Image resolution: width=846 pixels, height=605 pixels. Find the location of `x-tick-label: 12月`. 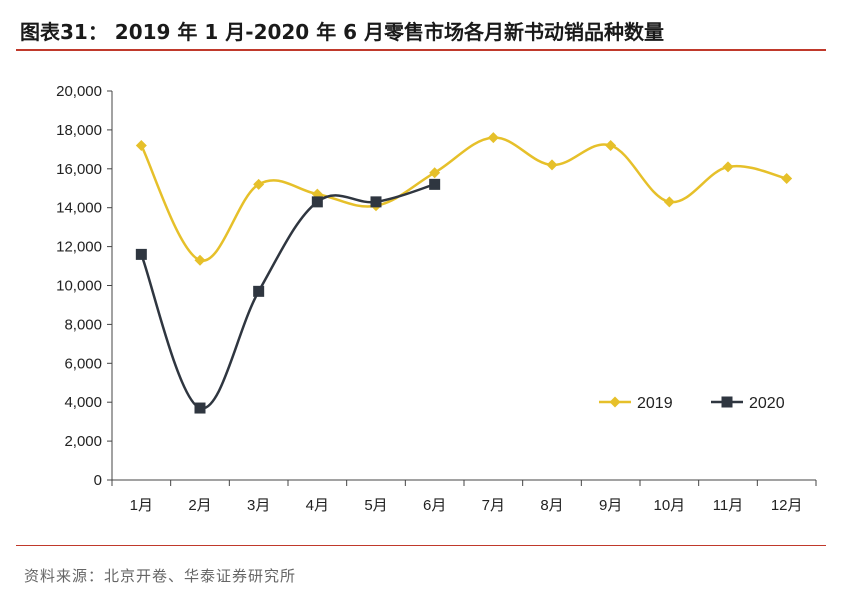

x-tick-label: 12月 is located at coordinates (787, 505).